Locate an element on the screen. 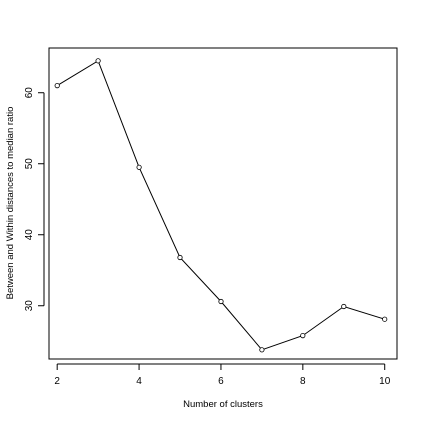 The height and width of the screenshot is (422, 423). x-tick-label: 2 is located at coordinates (57, 381).